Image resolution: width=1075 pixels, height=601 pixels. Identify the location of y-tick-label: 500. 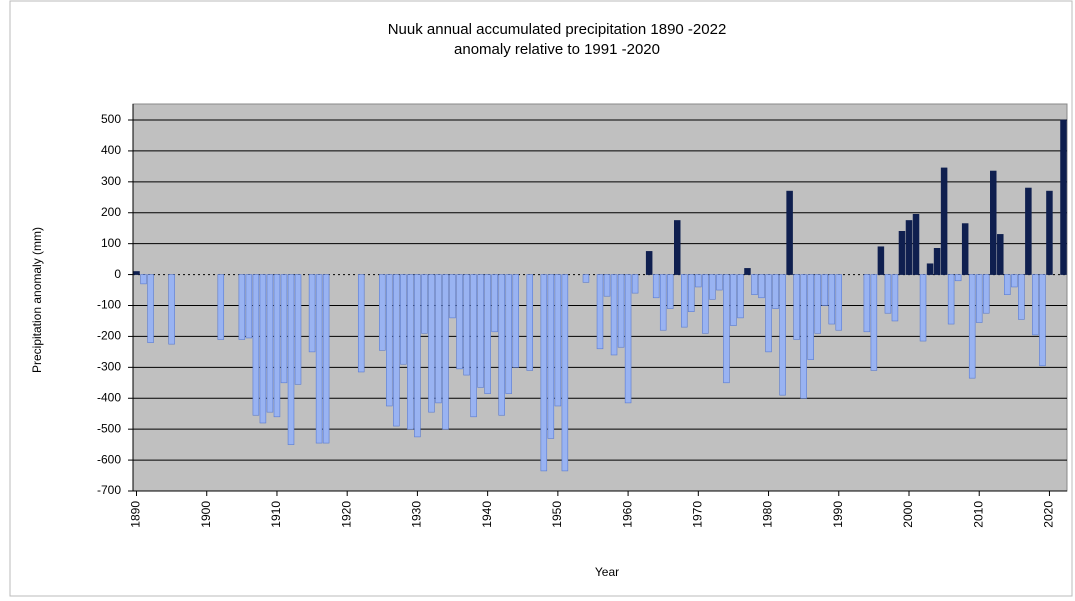
(111, 119).